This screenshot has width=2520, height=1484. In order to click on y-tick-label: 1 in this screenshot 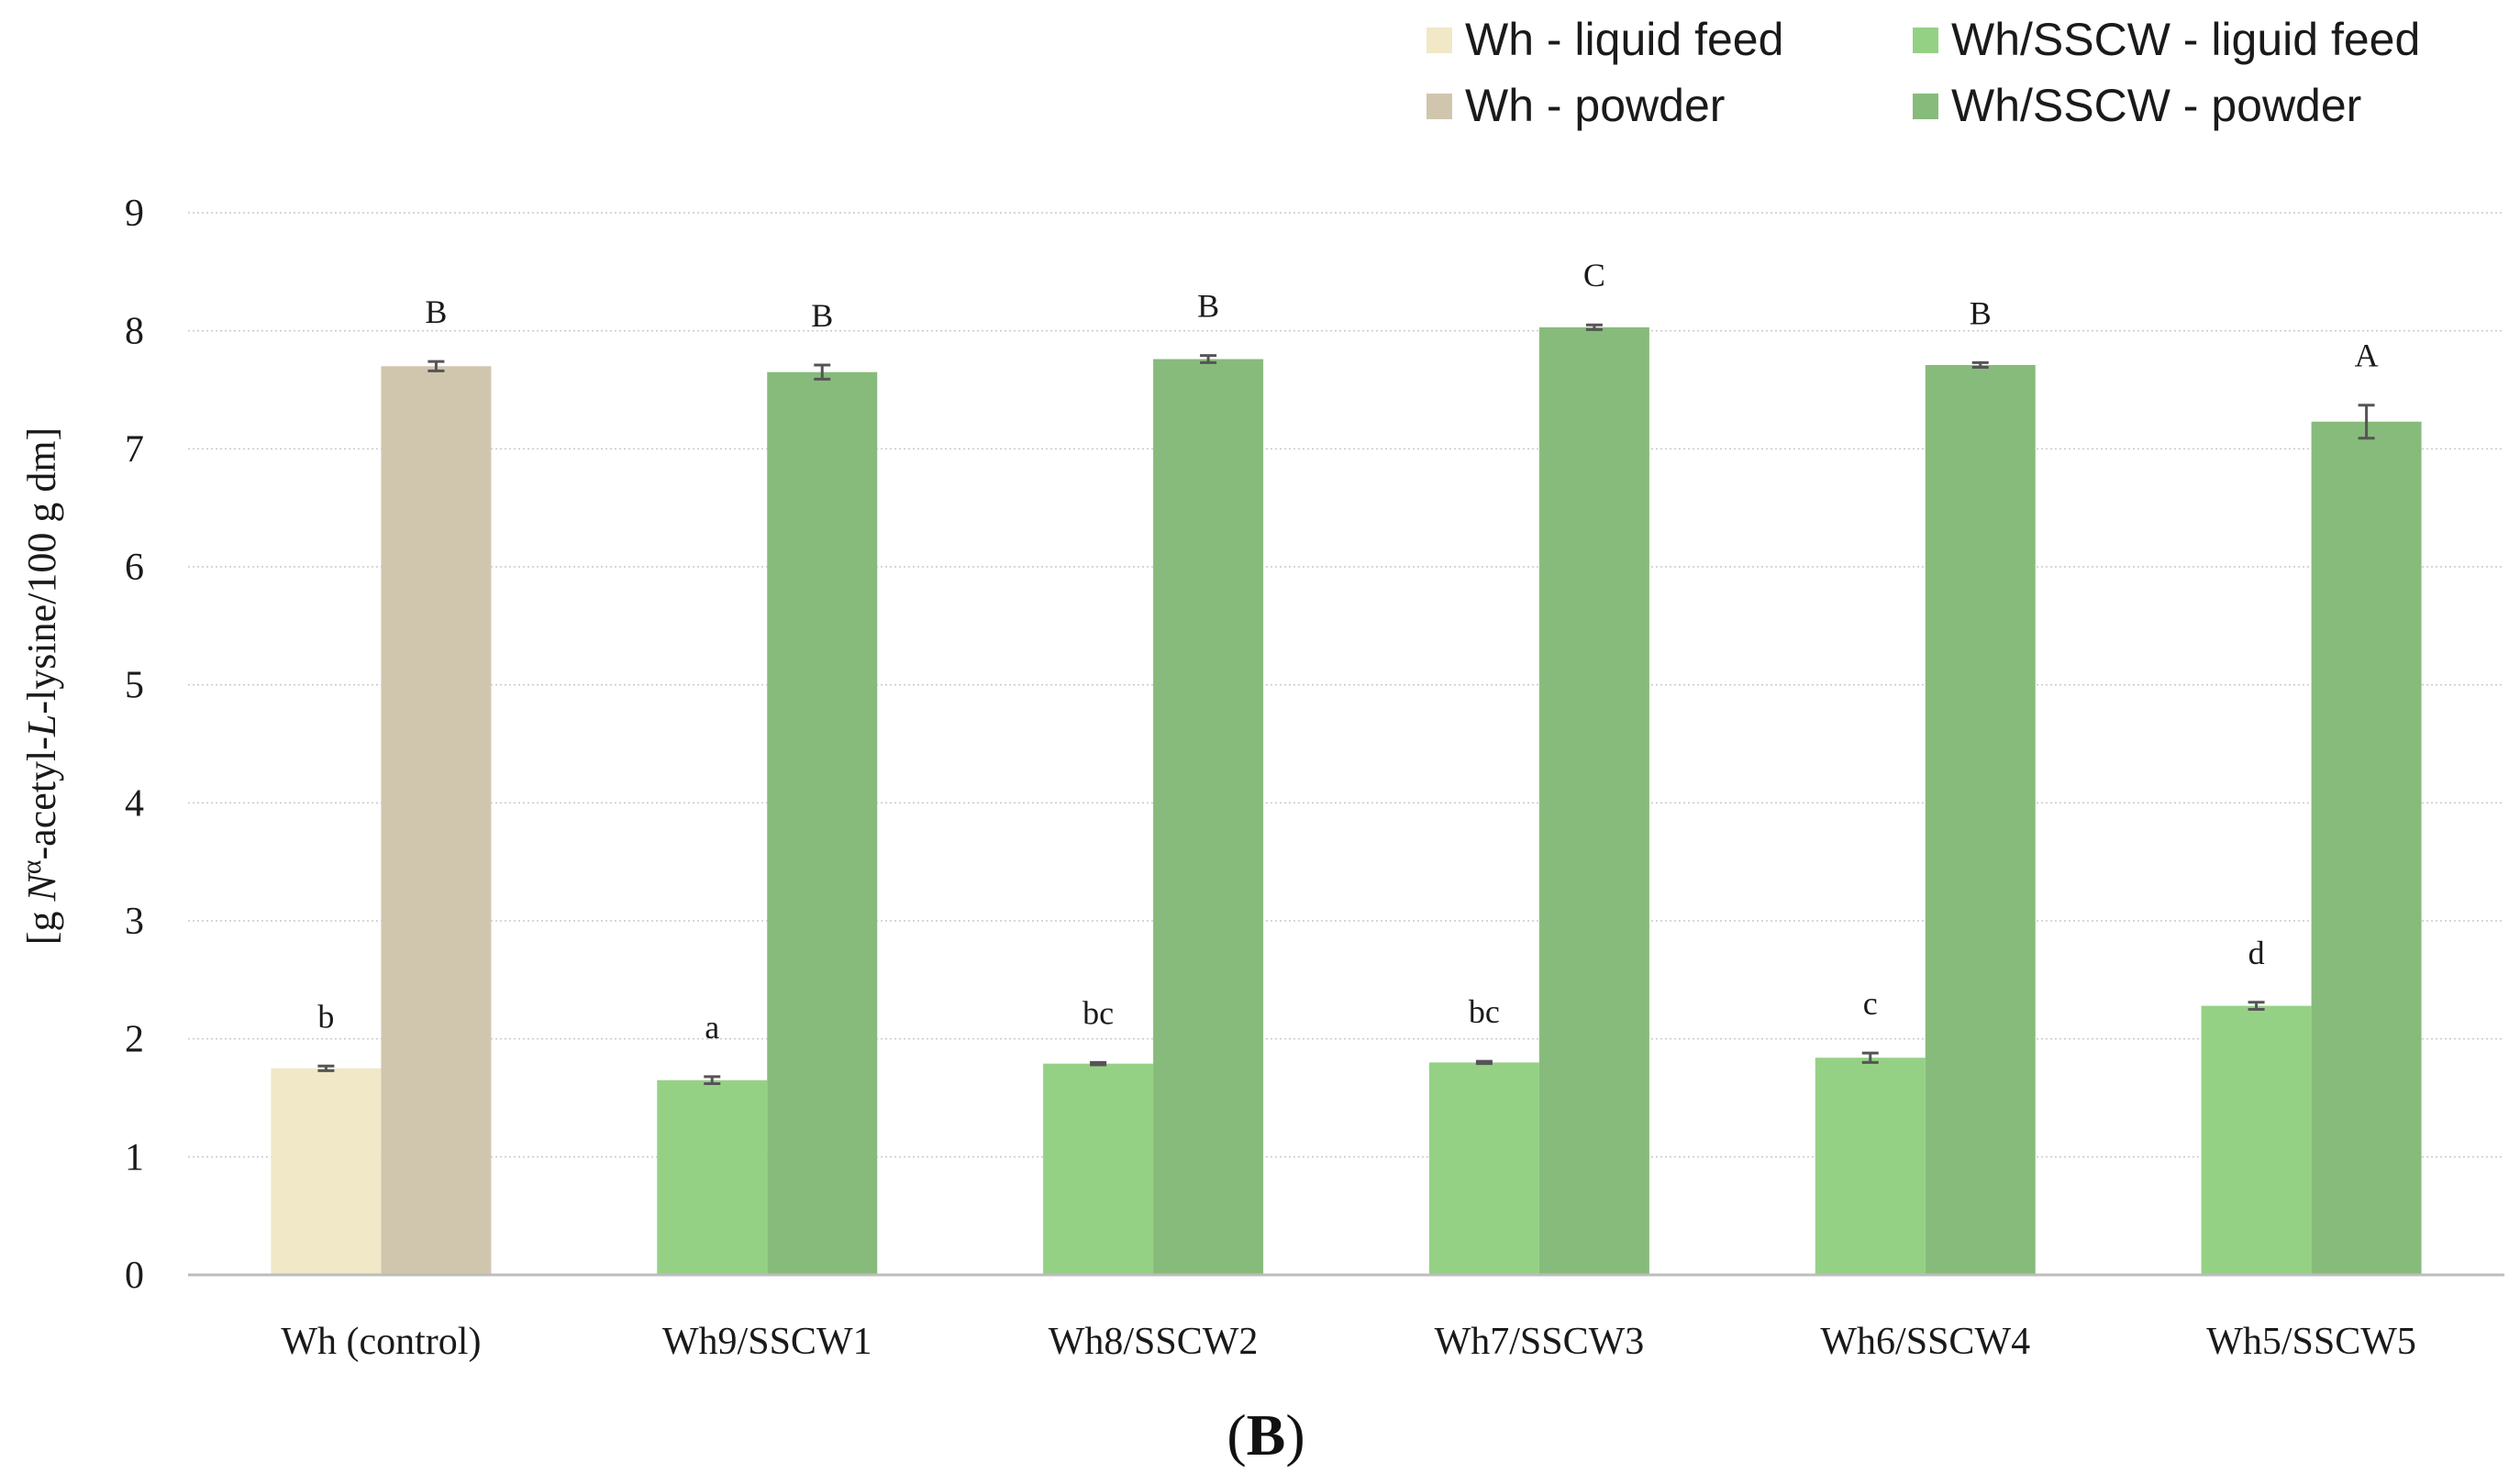, I will do `click(134, 1157)`.